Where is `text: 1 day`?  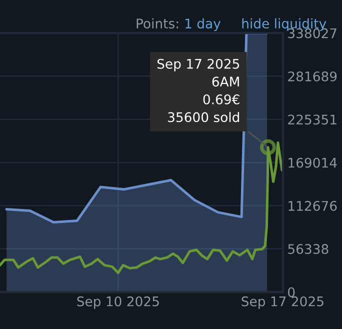
text: 1 day is located at coordinates (203, 25).